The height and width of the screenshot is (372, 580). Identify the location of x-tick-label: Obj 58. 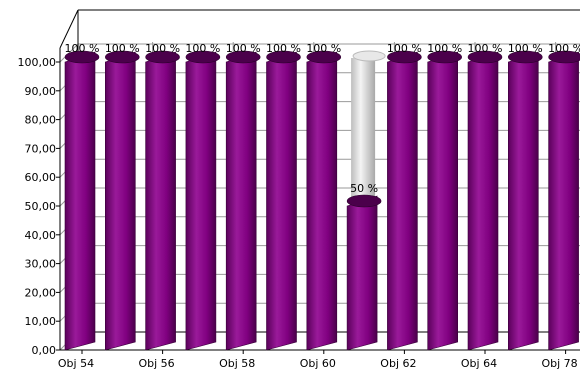
(237, 363).